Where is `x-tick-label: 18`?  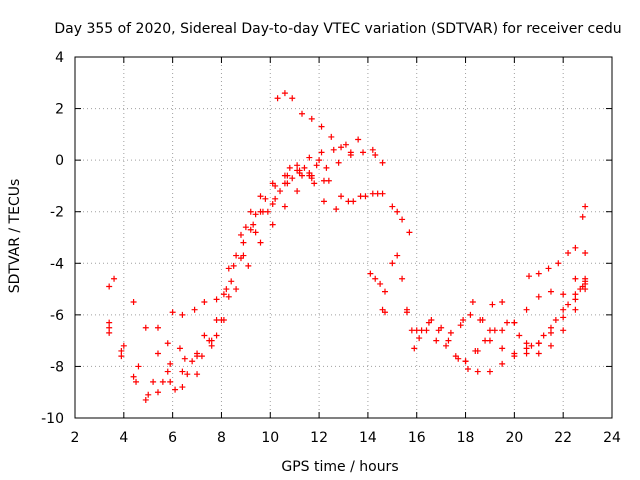 x-tick-label: 18 is located at coordinates (466, 438).